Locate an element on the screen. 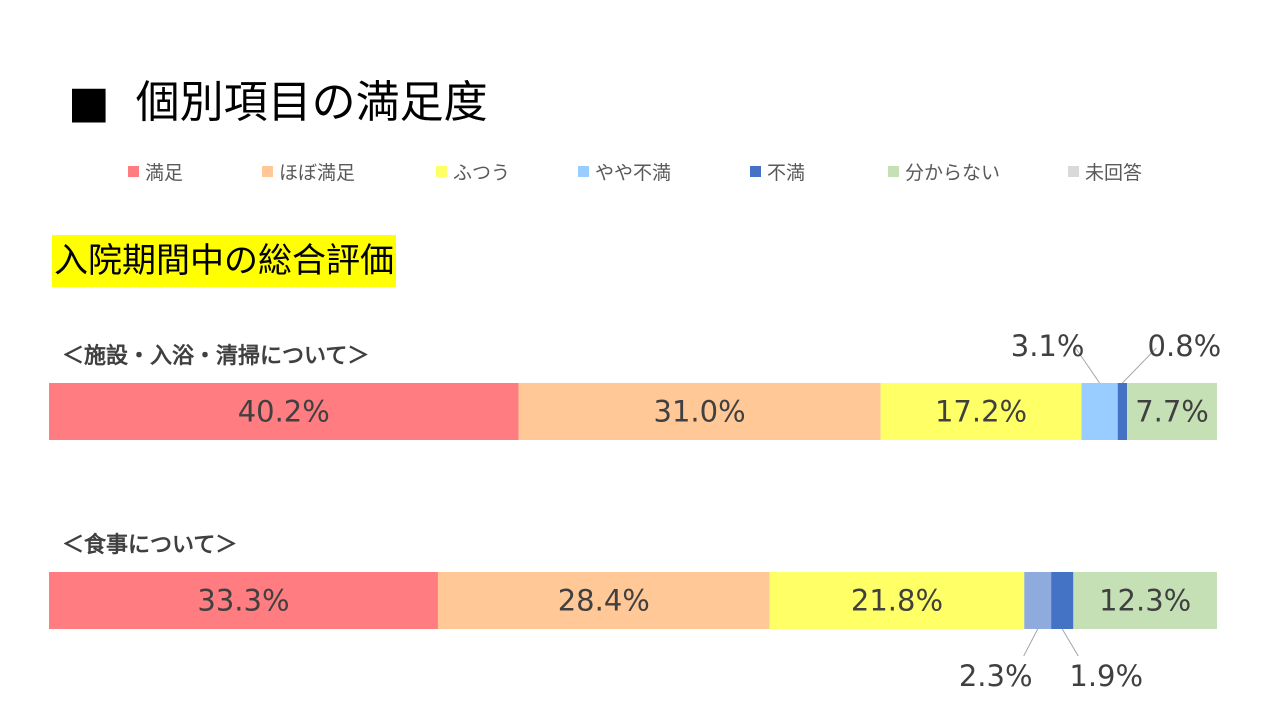  section-title: 入院期間中の総合評価 is located at coordinates (224, 261).